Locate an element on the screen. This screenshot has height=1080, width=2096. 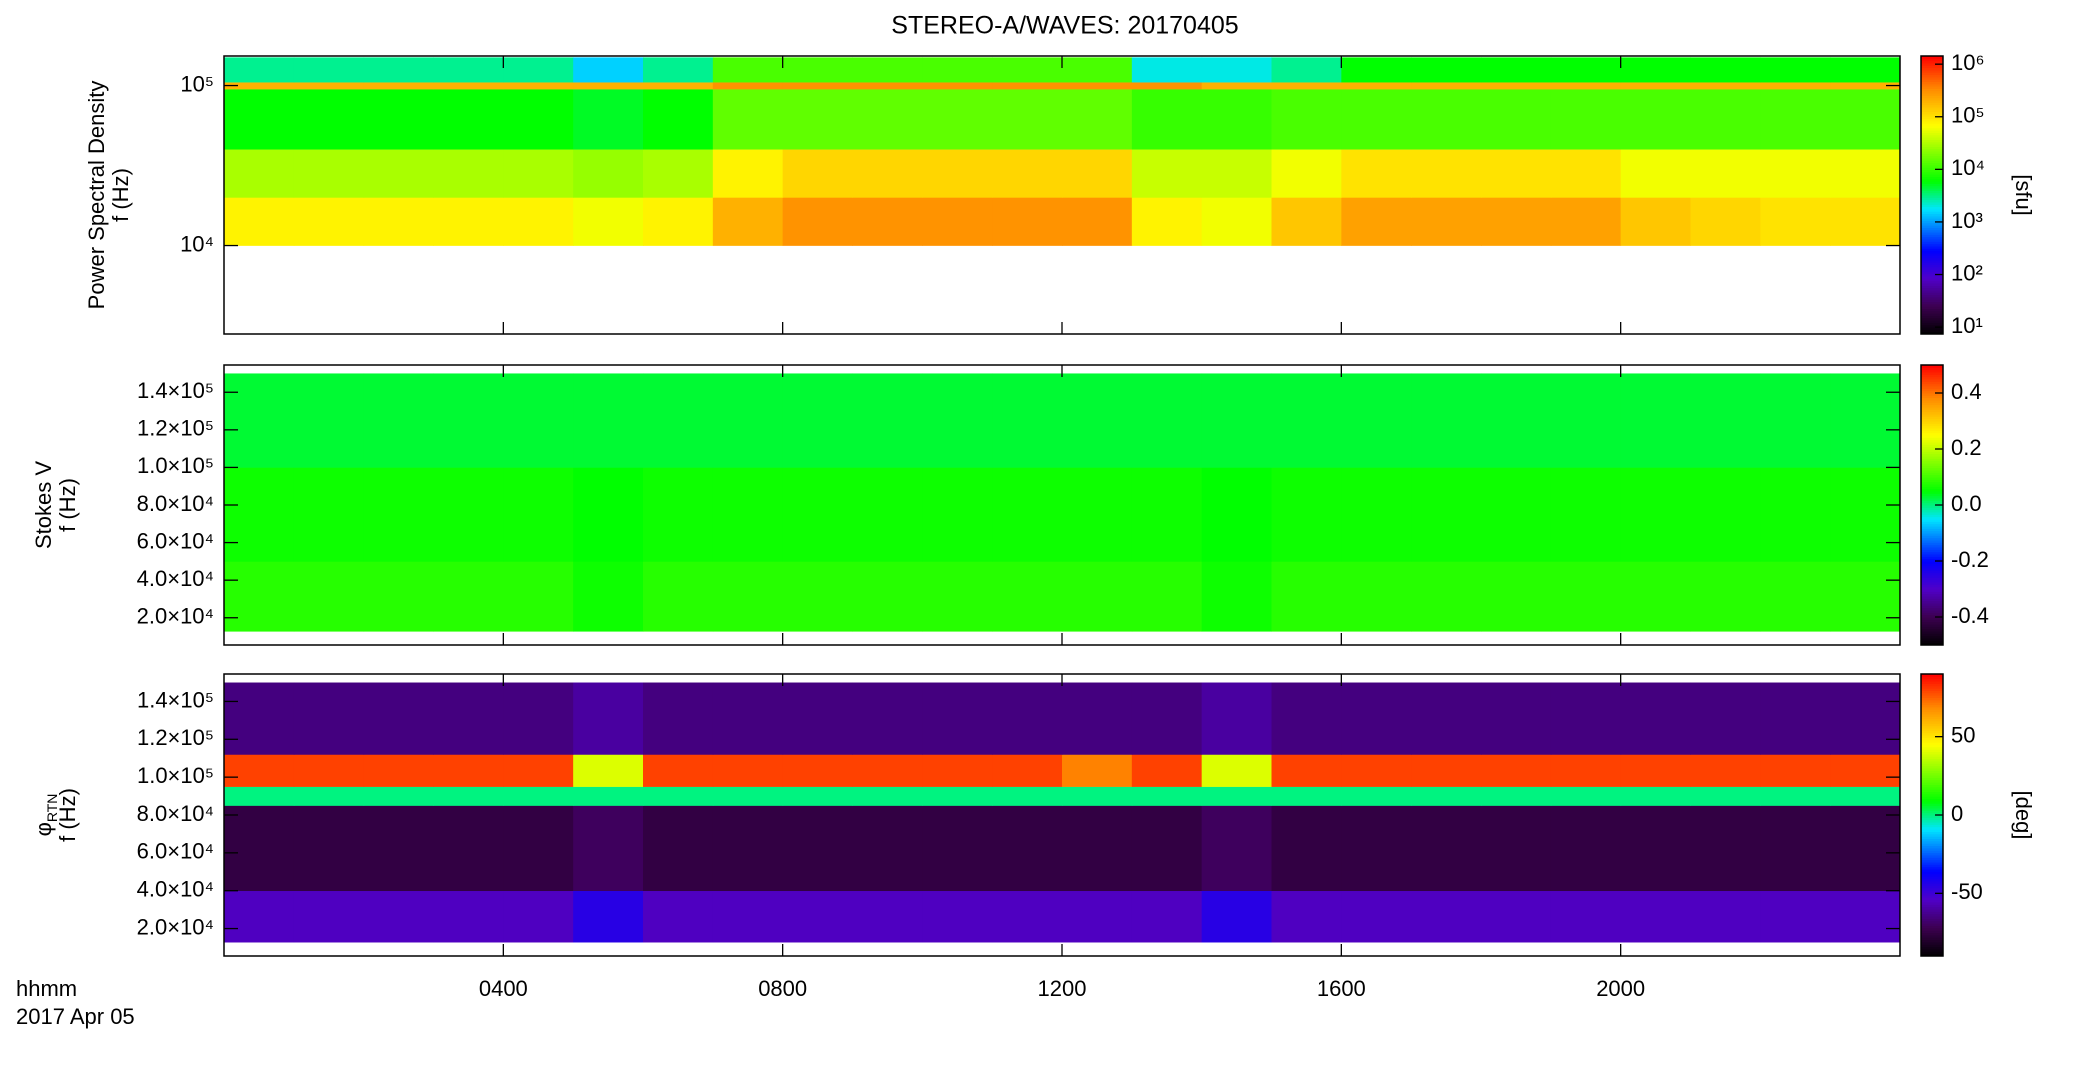
chart-title: STEREO-A/WAVES: 20170405 is located at coordinates (1064, 26).